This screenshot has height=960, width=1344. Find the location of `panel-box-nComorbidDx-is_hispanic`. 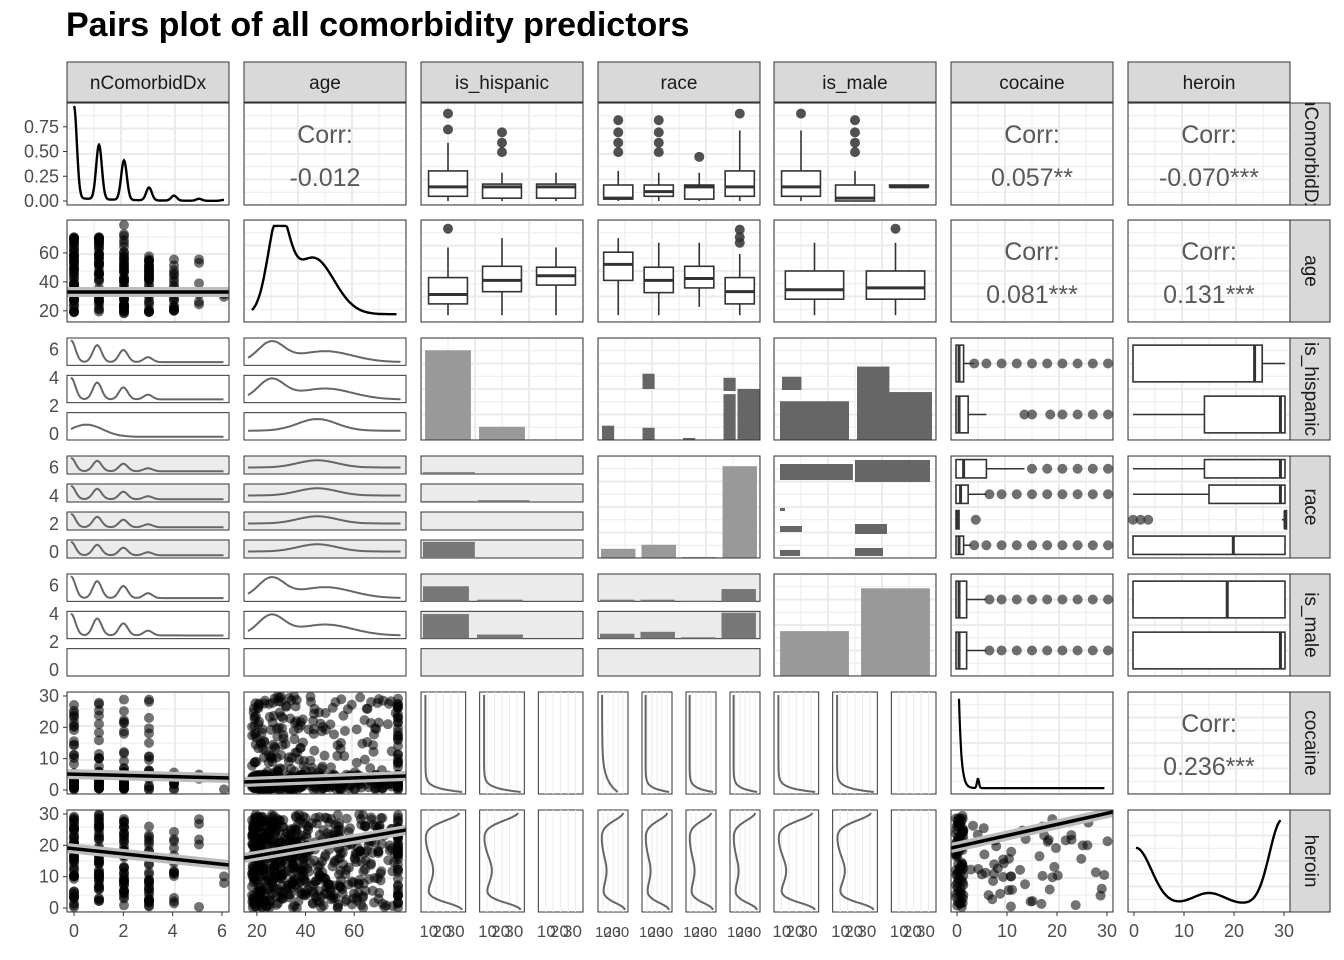

panel-box-nComorbidDx-is_hispanic is located at coordinates (502, 154).